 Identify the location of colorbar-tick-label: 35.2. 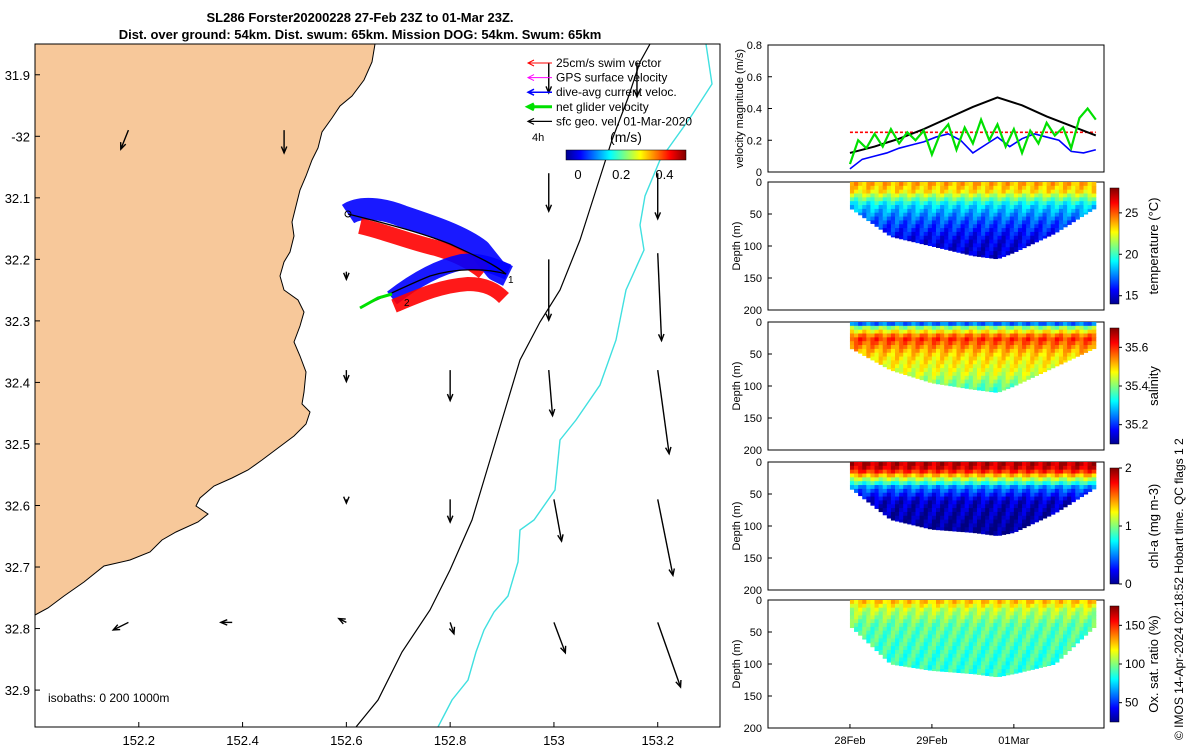
(1137, 425).